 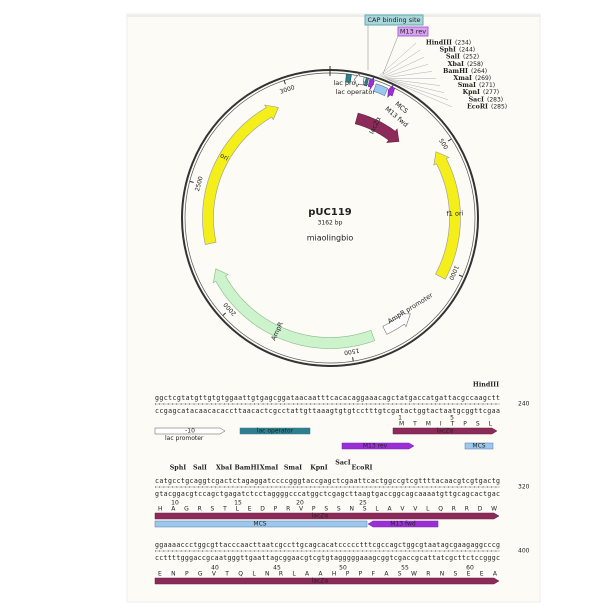 I want to click on cap-arc, so click(x=348, y=78).